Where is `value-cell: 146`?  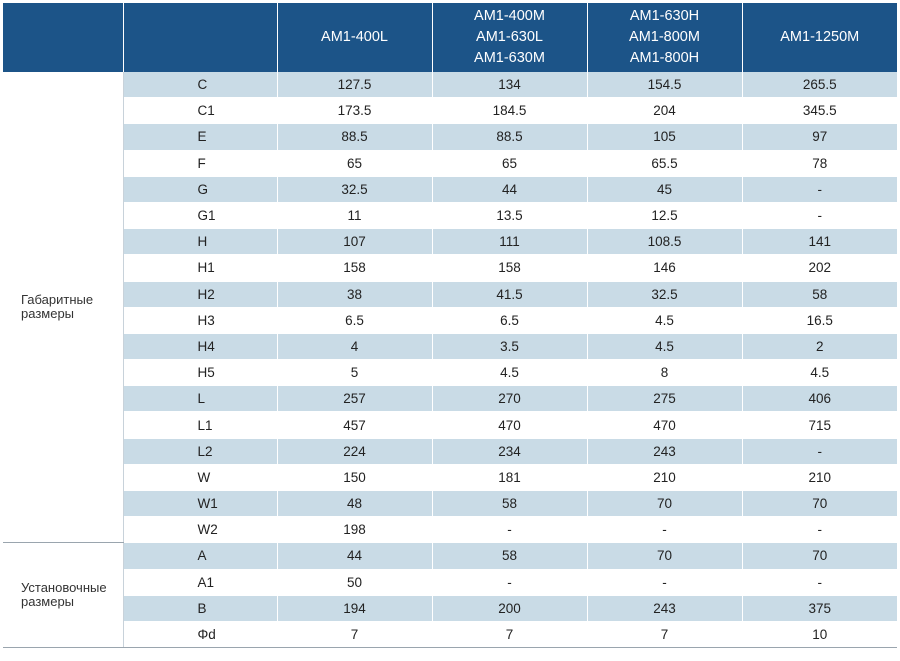 value-cell: 146 is located at coordinates (665, 268).